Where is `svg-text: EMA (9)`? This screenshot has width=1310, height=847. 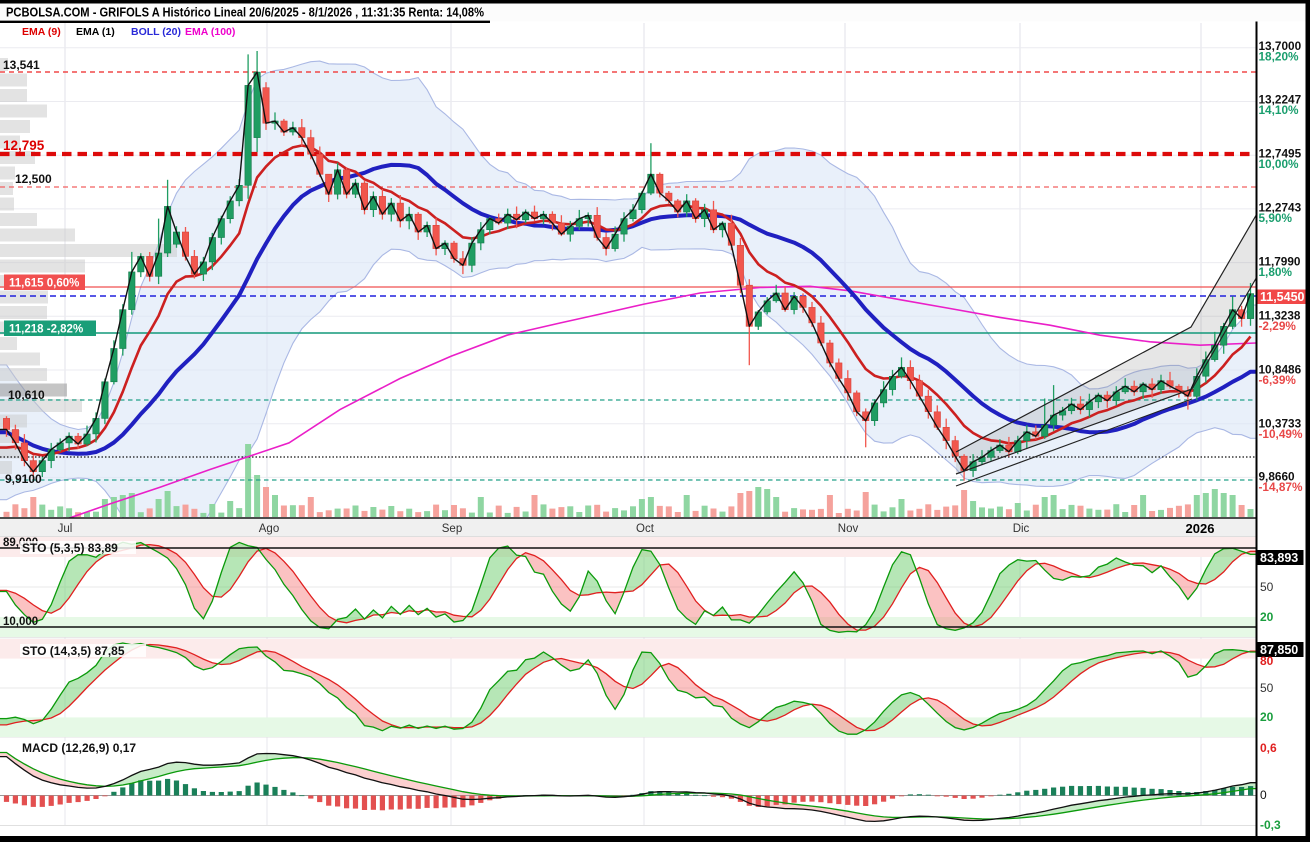
svg-text: EMA (9) is located at coordinates (41, 32).